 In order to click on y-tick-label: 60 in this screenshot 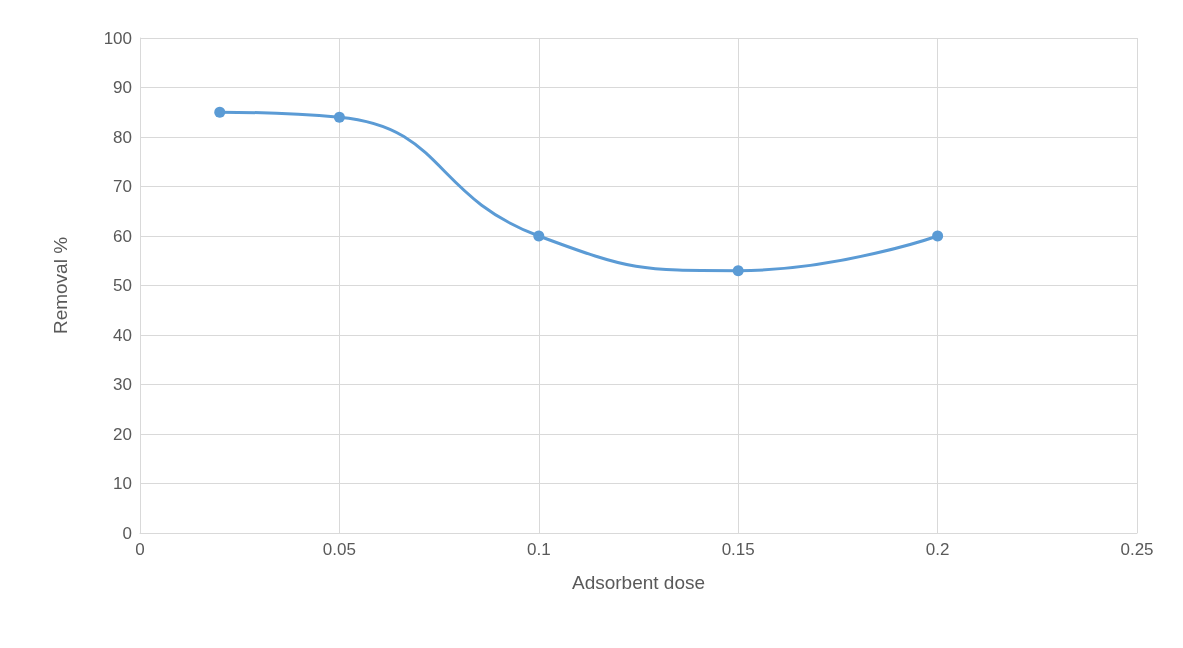, I will do `click(122, 236)`.